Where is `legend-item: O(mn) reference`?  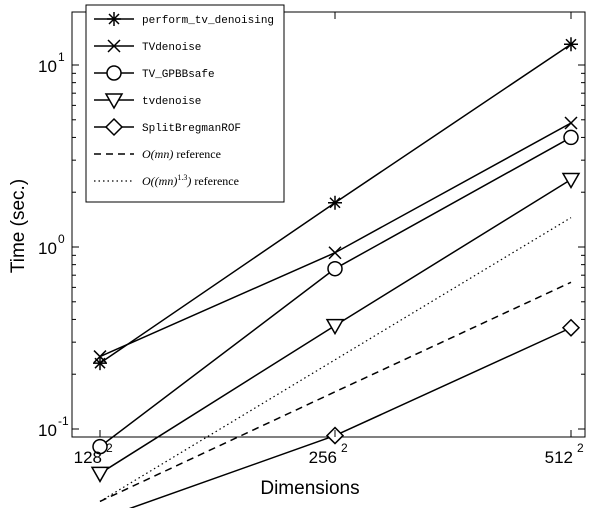 legend-item: O(mn) reference is located at coordinates (157, 154).